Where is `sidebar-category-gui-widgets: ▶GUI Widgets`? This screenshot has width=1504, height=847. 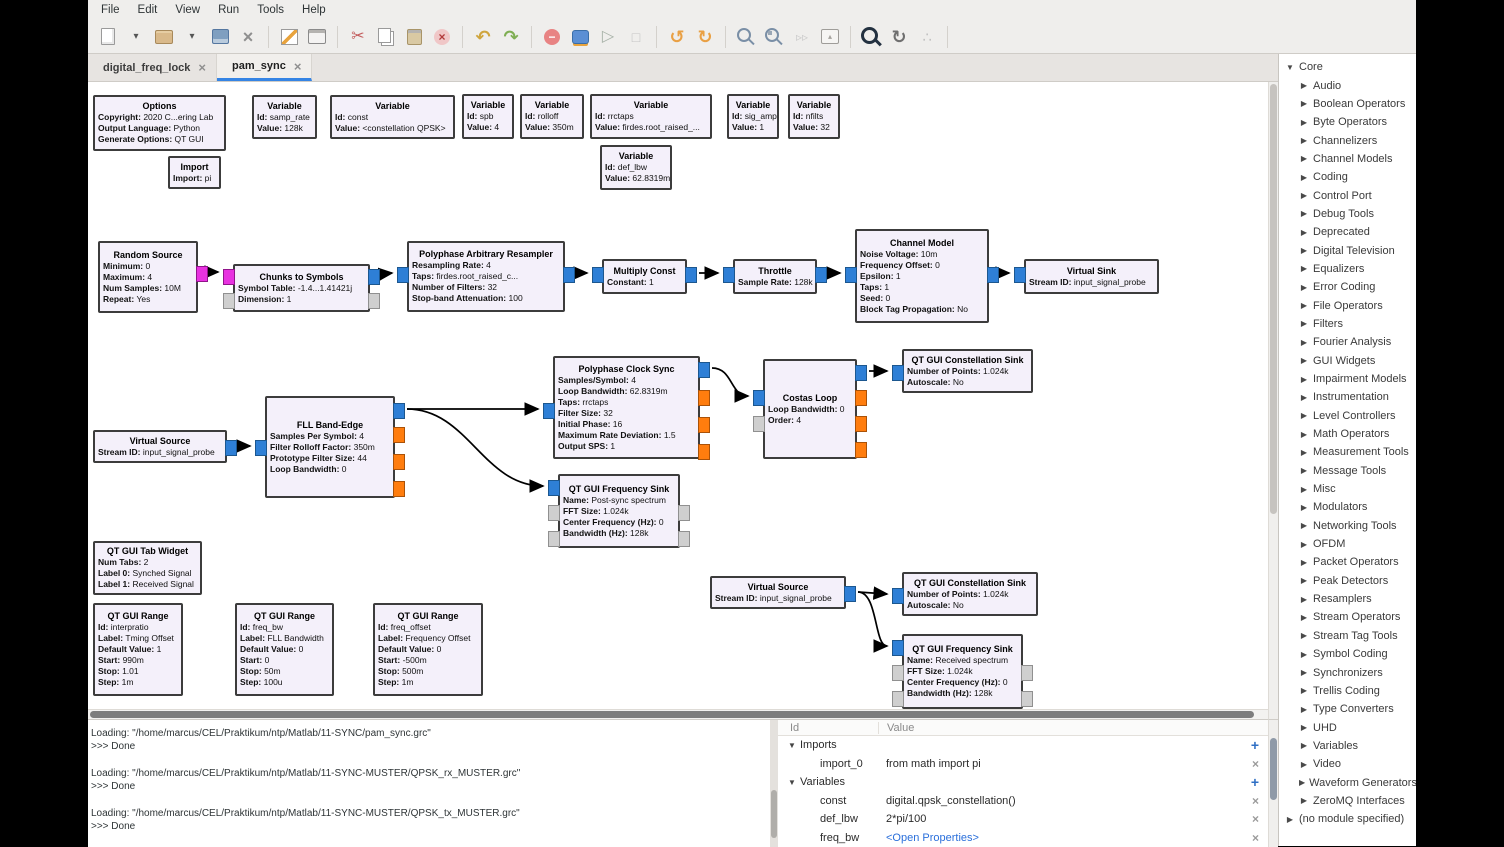
sidebar-category-gui-widgets: ▶GUI Widgets is located at coordinates (1347, 361).